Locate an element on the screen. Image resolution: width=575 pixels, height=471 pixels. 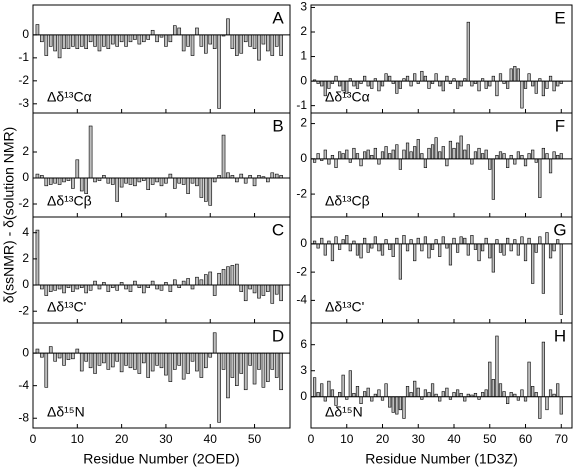
panel-letter: E is located at coordinates (559, 17).